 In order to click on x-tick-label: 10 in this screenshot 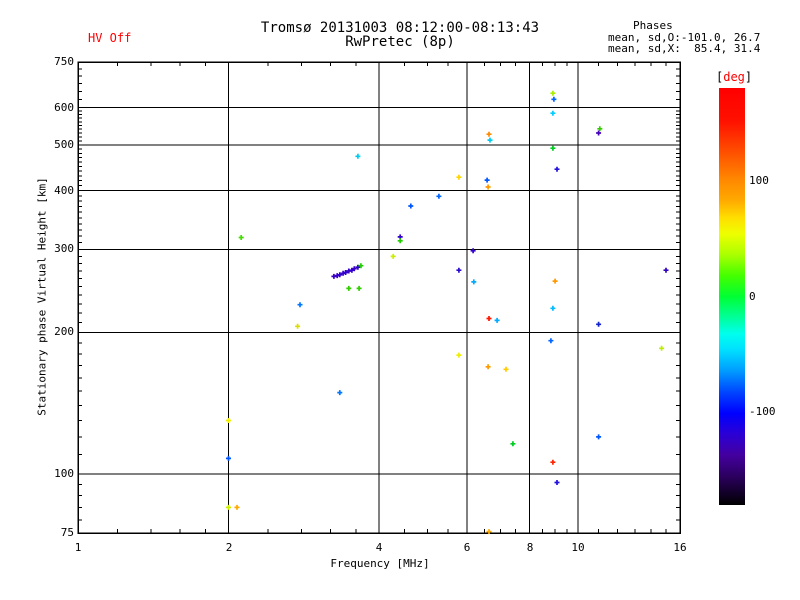, I will do `click(578, 547)`.